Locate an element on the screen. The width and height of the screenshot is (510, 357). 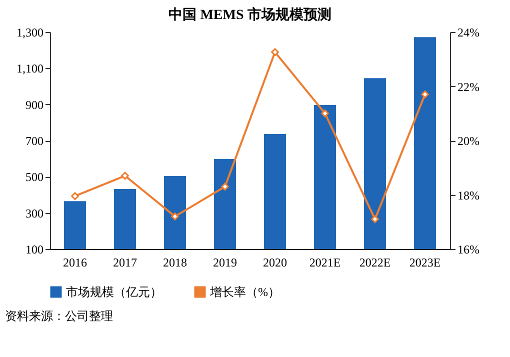
x-tick-label: 2022E is located at coordinates (375, 263).